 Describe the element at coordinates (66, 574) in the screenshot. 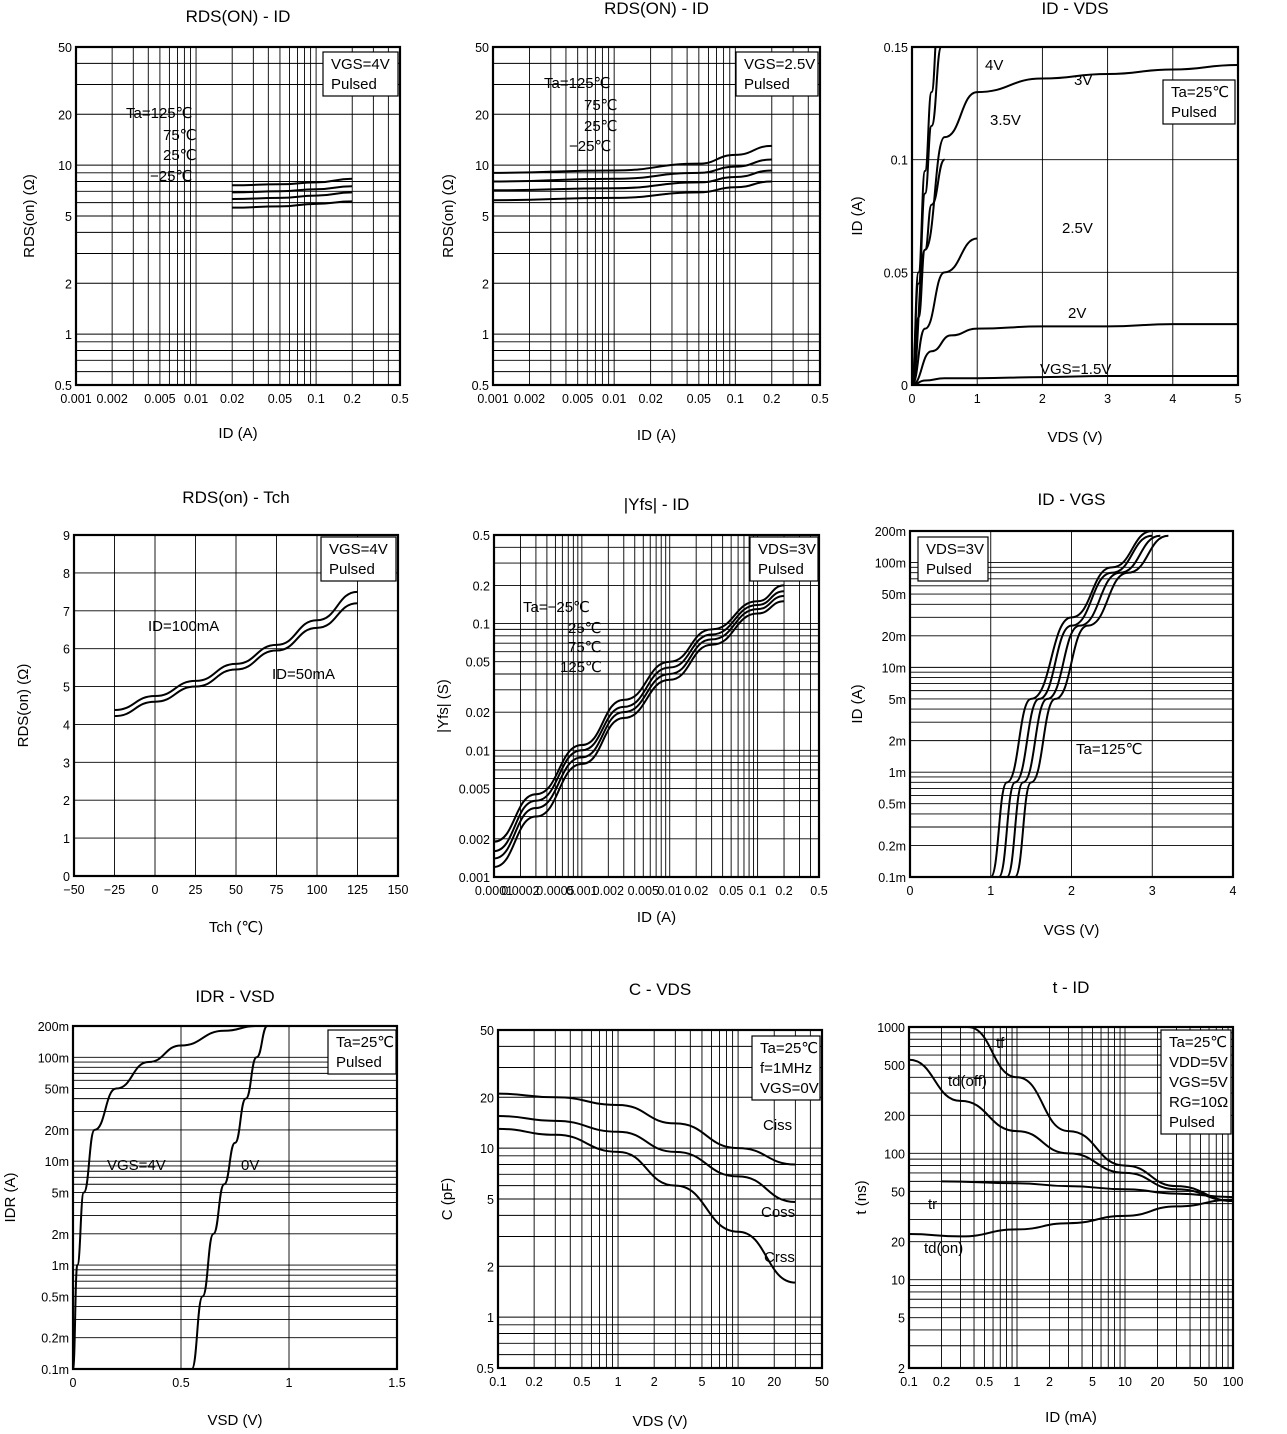

I see `y-tick-label: 8` at that location.